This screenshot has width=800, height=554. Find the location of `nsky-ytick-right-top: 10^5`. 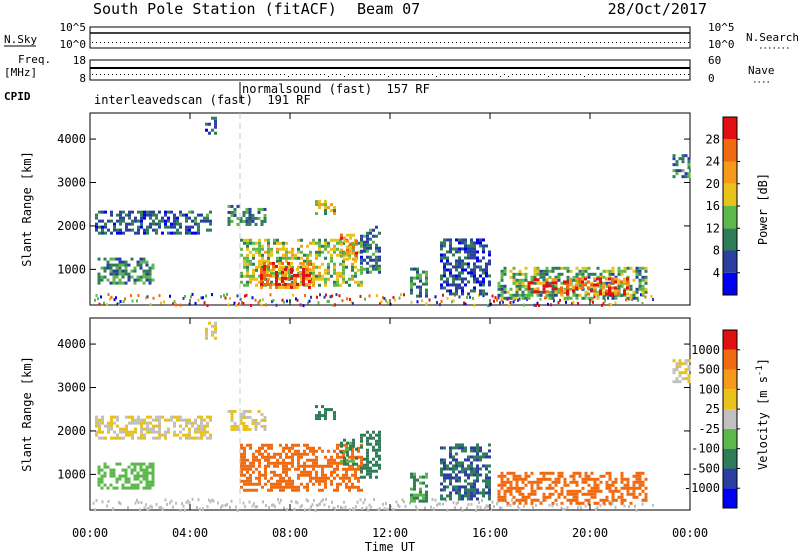

nsky-ytick-right-top: 10^5 is located at coordinates (721, 27).